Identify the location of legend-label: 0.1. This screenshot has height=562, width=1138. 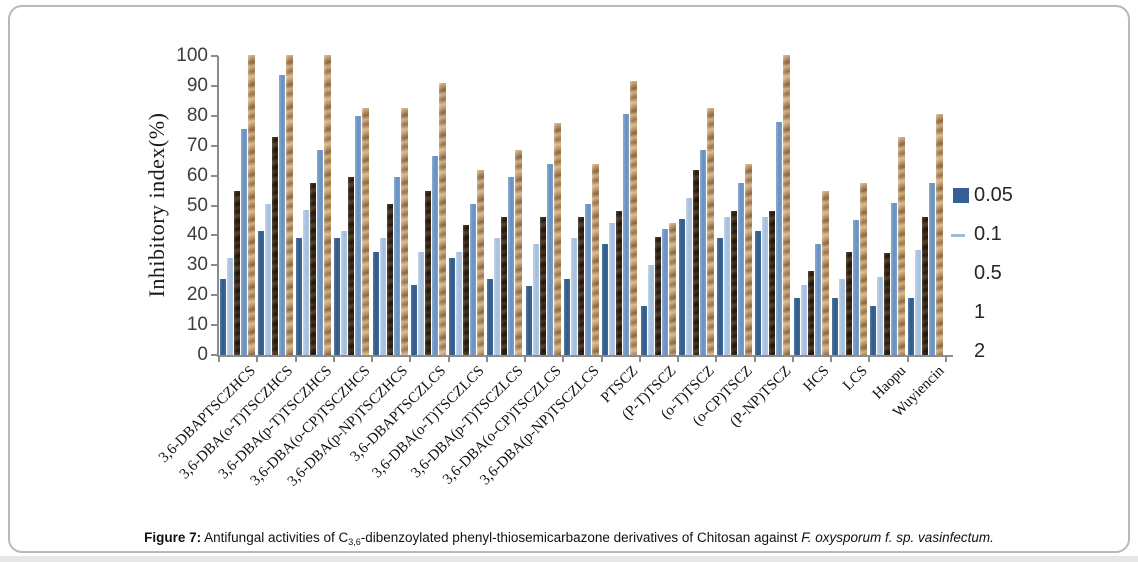
(988, 234).